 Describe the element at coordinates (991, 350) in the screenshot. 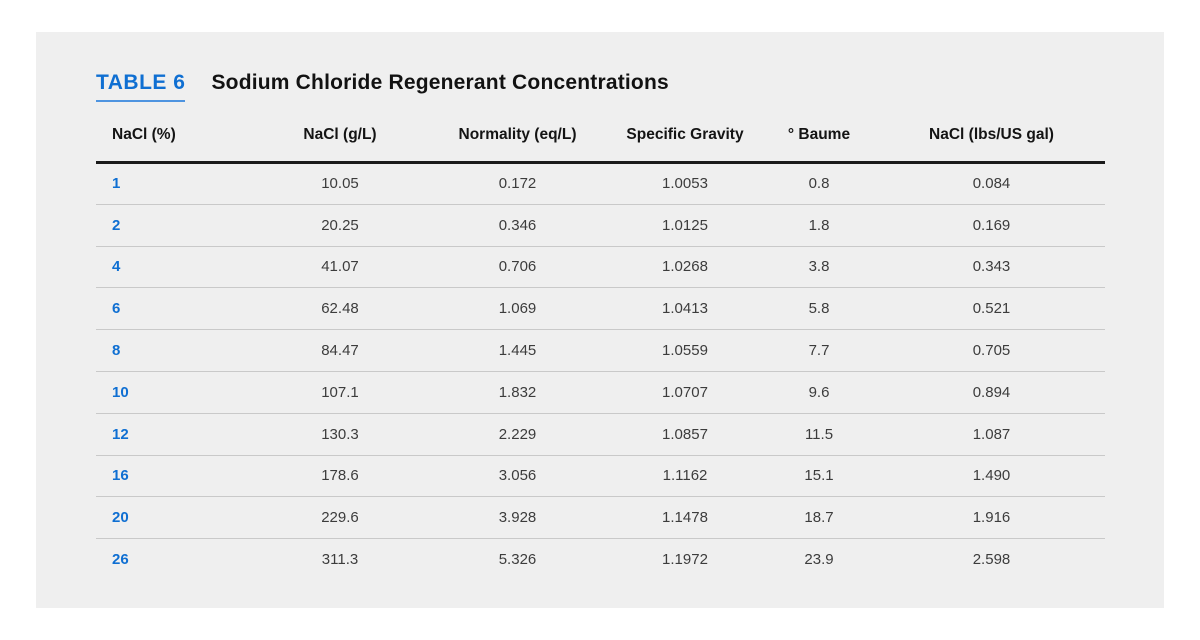

I see `cell-nacl-lbs: 0.705` at that location.